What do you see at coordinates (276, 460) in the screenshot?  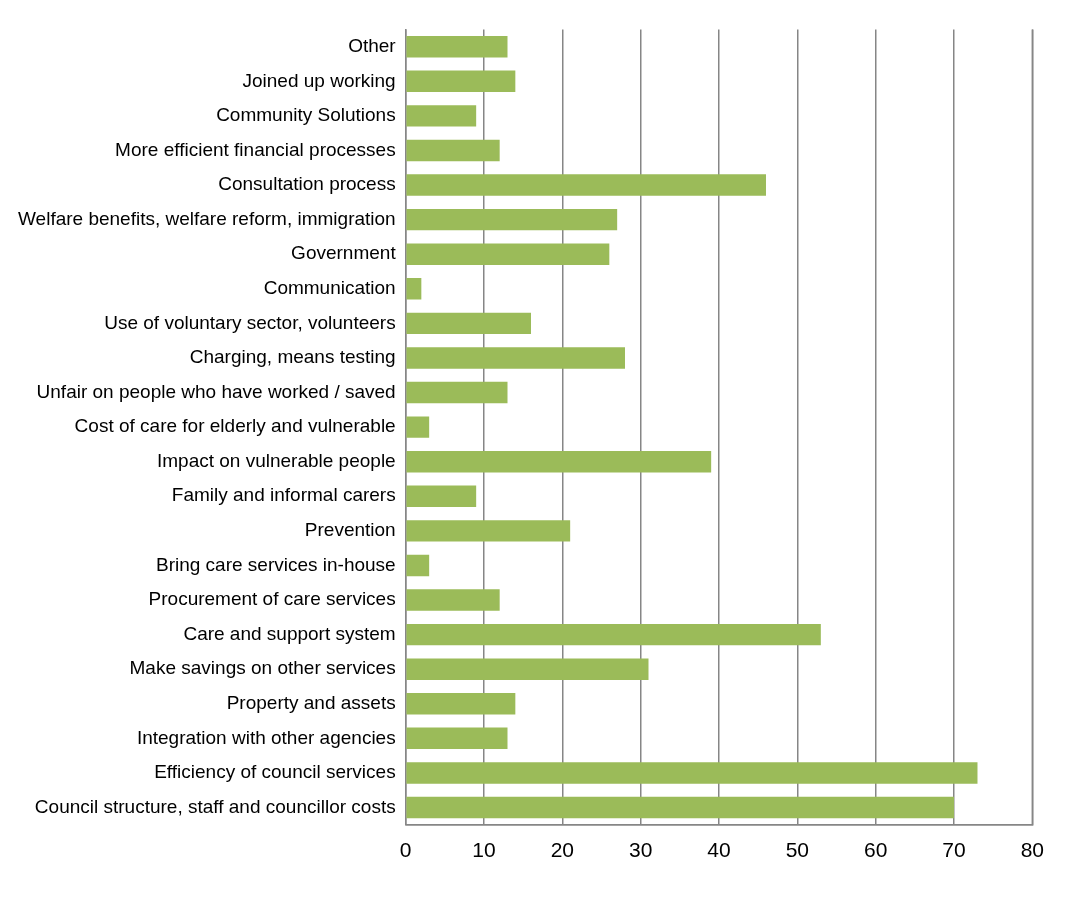 I see `y-tick-label: Impact on vulnerable people` at bounding box center [276, 460].